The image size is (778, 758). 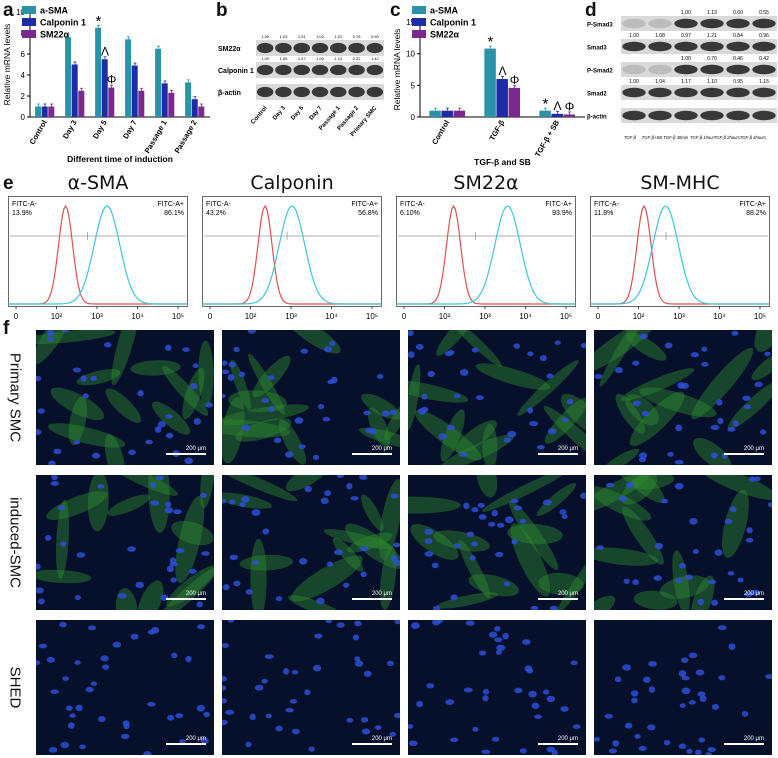 What do you see at coordinates (683, 687) in the screenshot?
I see `micrograph-image: 200 μm` at bounding box center [683, 687].